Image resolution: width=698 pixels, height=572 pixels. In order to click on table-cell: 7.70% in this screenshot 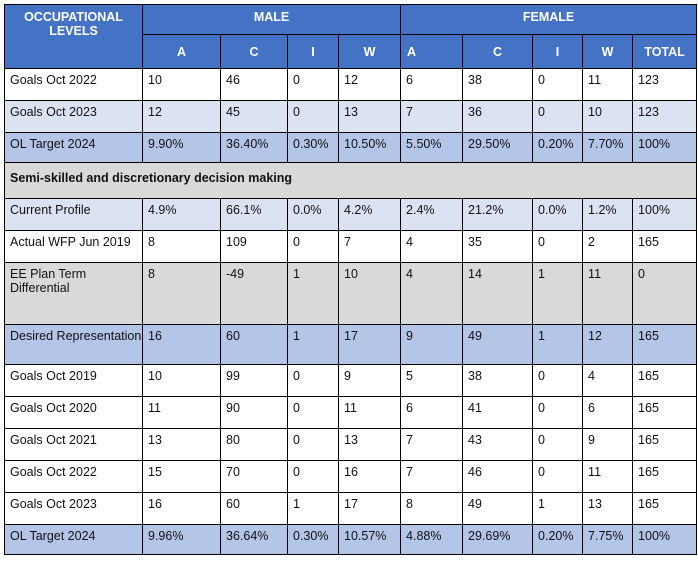, I will do `click(608, 147)`.